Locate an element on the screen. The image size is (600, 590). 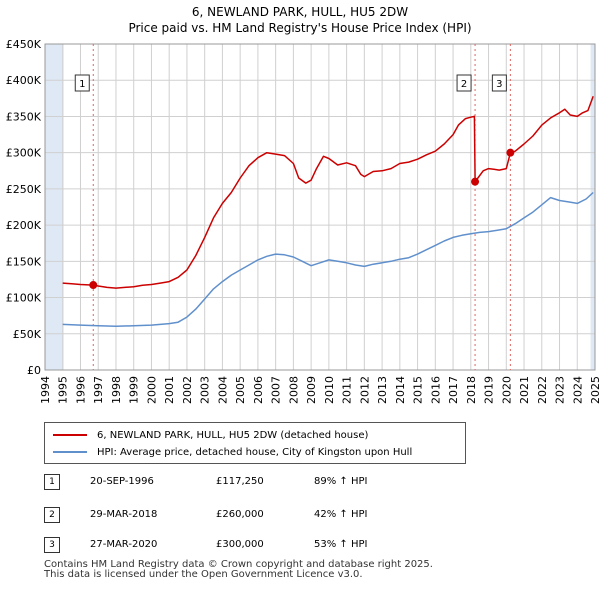
x-tick-label: 2001 is located at coordinates (169, 390).